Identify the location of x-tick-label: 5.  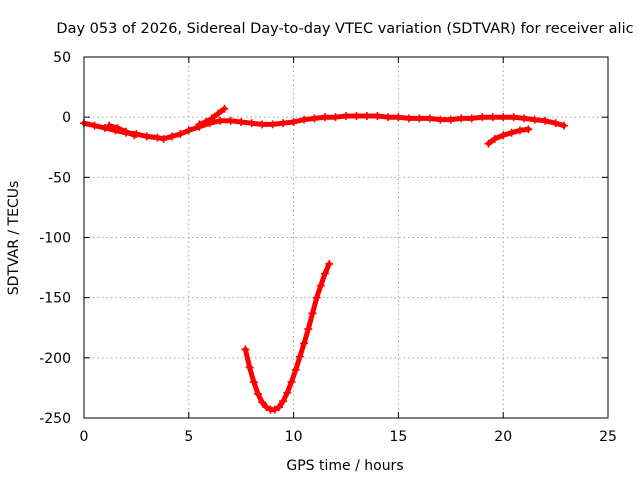
(188, 437).